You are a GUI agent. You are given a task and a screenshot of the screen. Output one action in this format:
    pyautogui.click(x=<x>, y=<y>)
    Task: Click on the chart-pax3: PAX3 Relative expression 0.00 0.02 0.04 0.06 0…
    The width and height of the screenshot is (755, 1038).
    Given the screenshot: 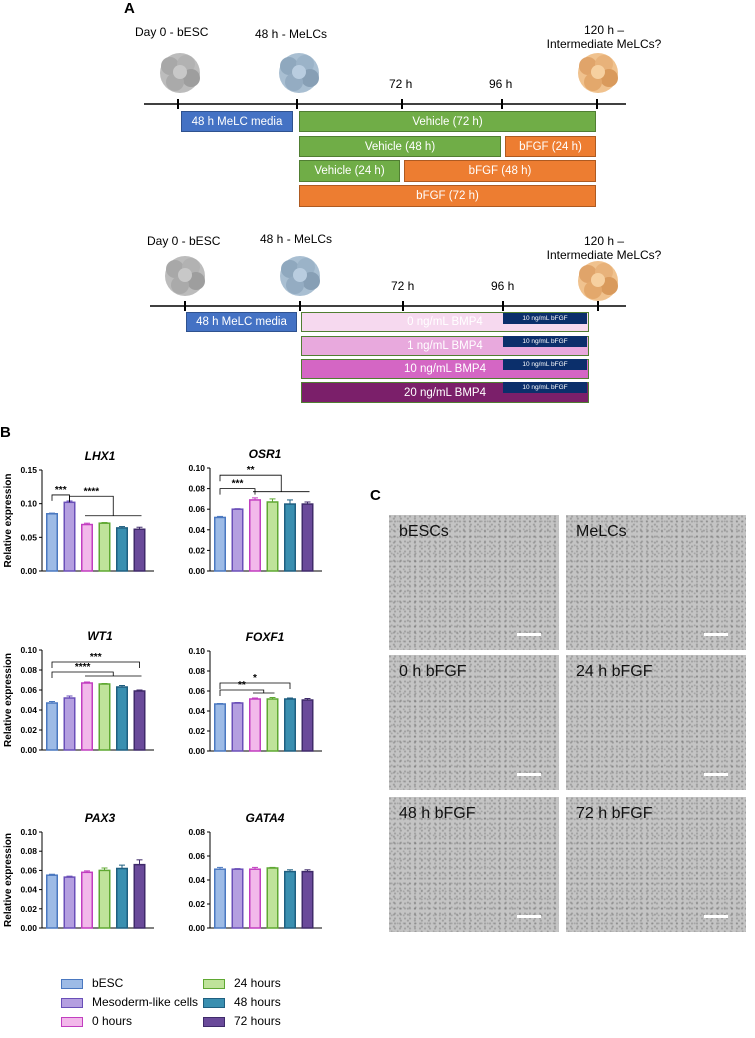 What is the action you would take?
    pyautogui.click(x=78, y=872)
    